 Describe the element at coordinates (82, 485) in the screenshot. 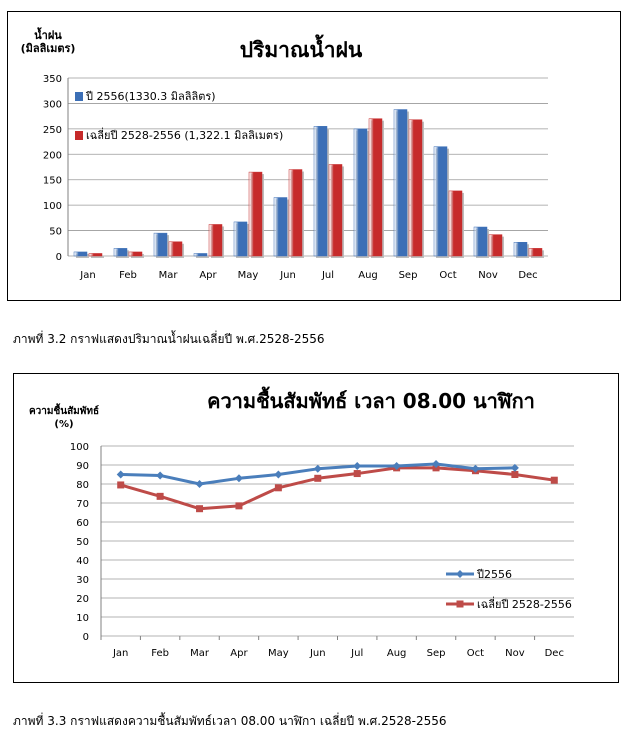

I see `y-tick-label: 80` at that location.